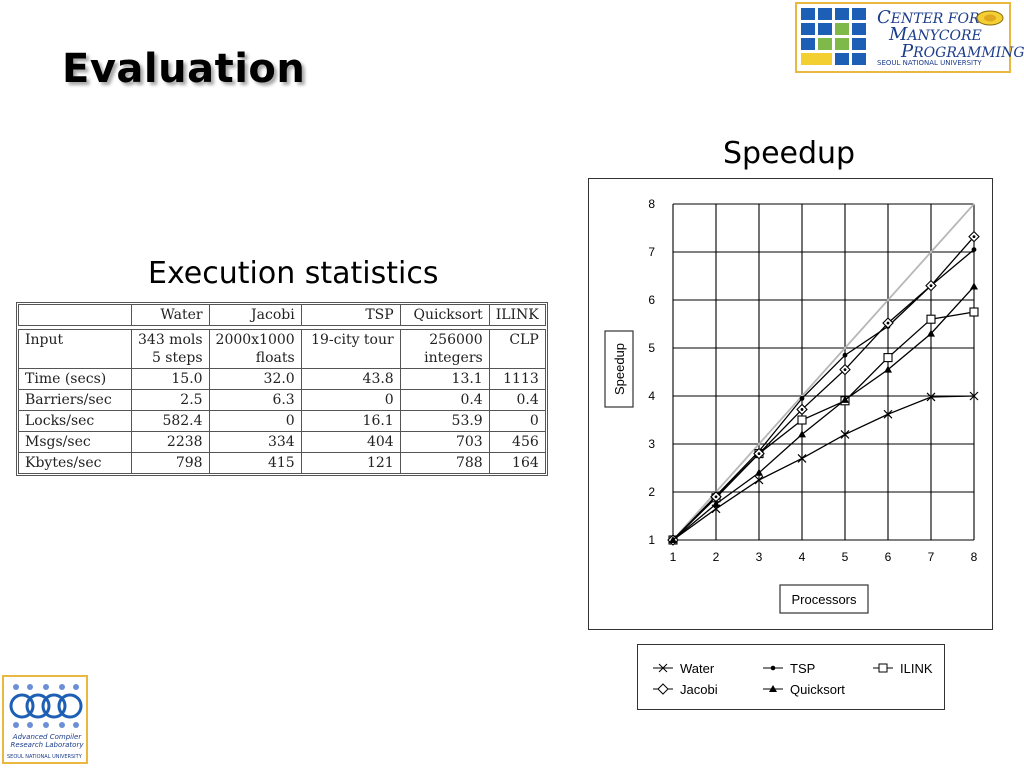  Describe the element at coordinates (663, 689) in the screenshot. I see `legend-diamond-marker-icon` at that location.